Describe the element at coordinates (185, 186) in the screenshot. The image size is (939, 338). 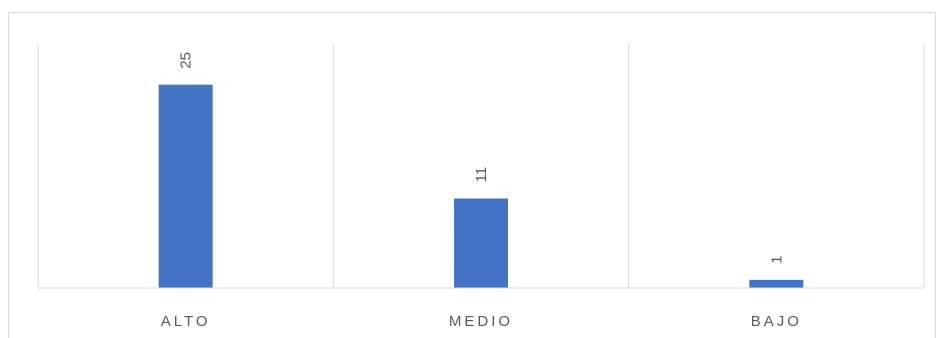
I see `bar-alto` at that location.